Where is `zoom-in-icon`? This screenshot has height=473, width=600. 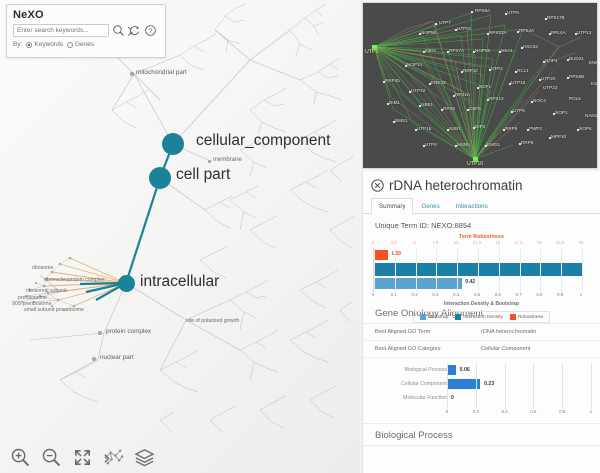
zoom-in-icon is located at coordinates (20, 457).